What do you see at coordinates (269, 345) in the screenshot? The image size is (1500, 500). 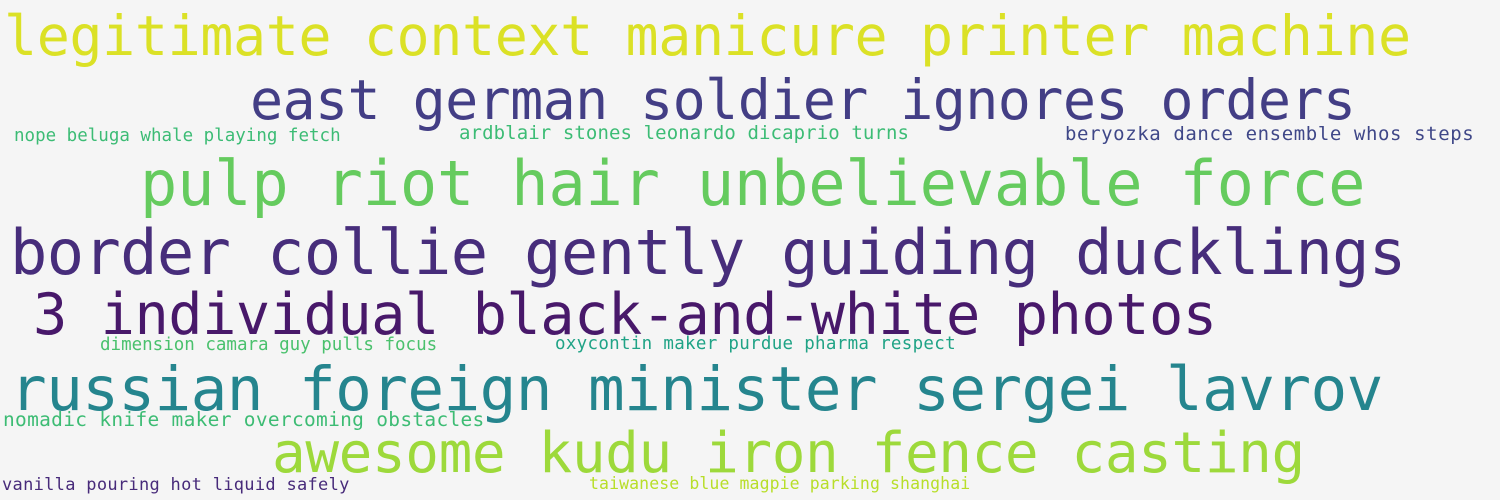 I see `cloud-phrase: dimension camara guy pulls focus` at bounding box center [269, 345].